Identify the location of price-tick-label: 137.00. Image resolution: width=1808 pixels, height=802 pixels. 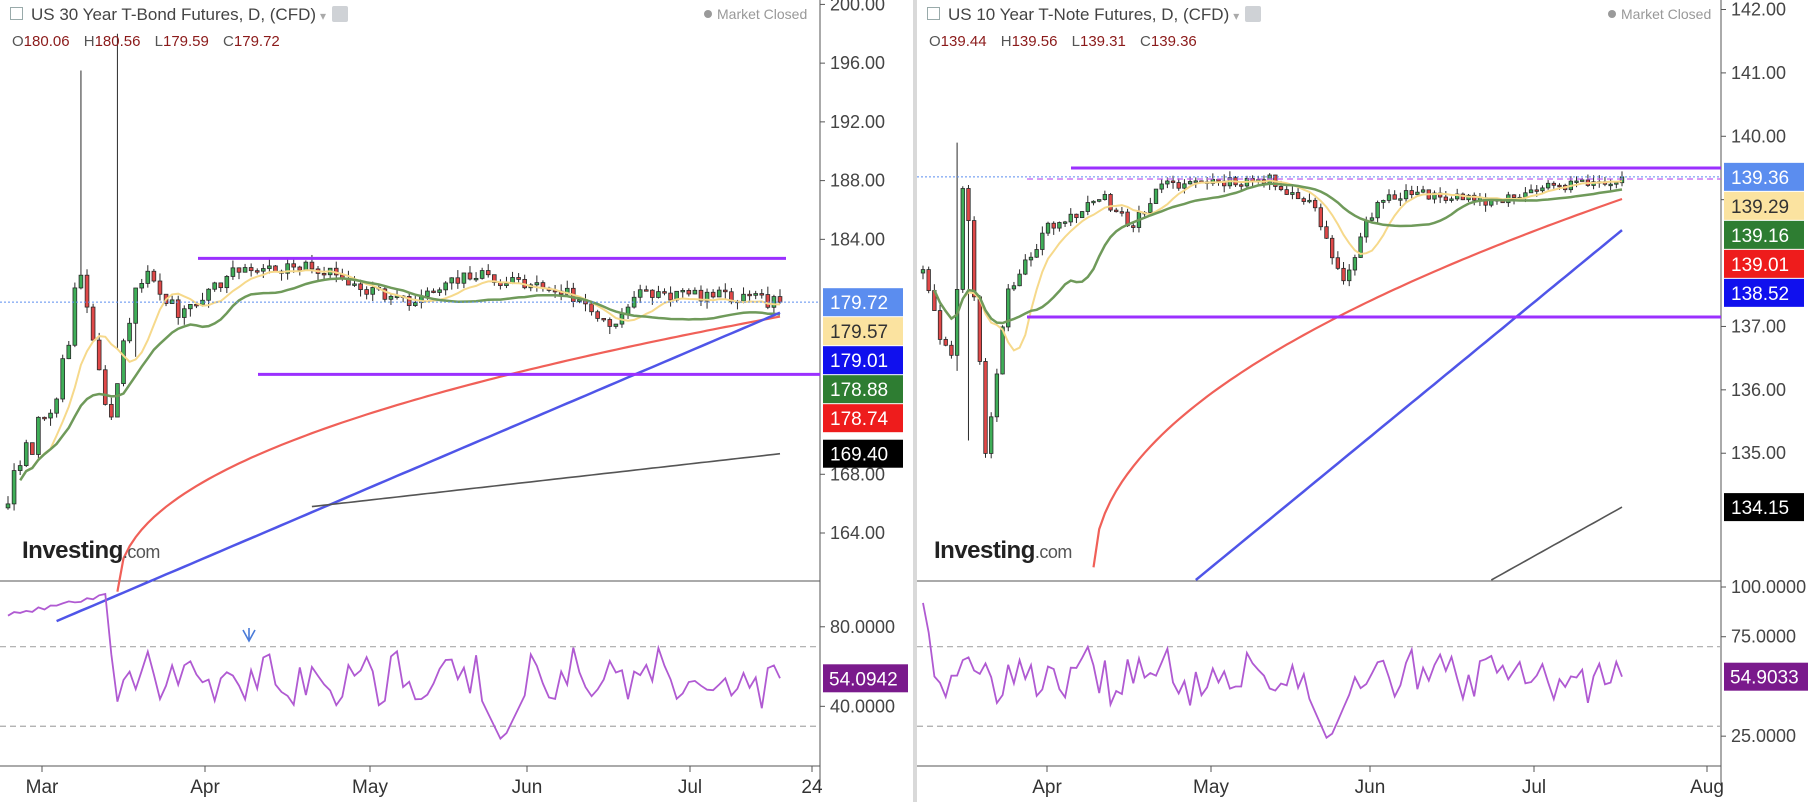
(1758, 326).